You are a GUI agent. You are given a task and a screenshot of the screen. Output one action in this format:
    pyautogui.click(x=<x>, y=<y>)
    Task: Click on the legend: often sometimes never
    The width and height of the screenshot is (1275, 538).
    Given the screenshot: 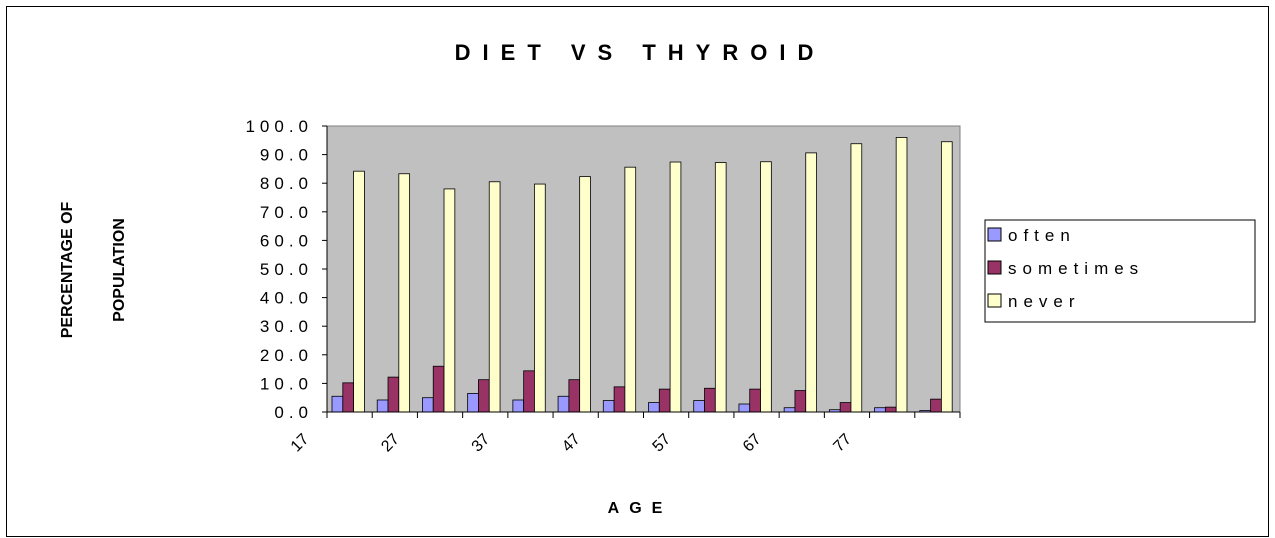 What is the action you would take?
    pyautogui.click(x=1120, y=271)
    